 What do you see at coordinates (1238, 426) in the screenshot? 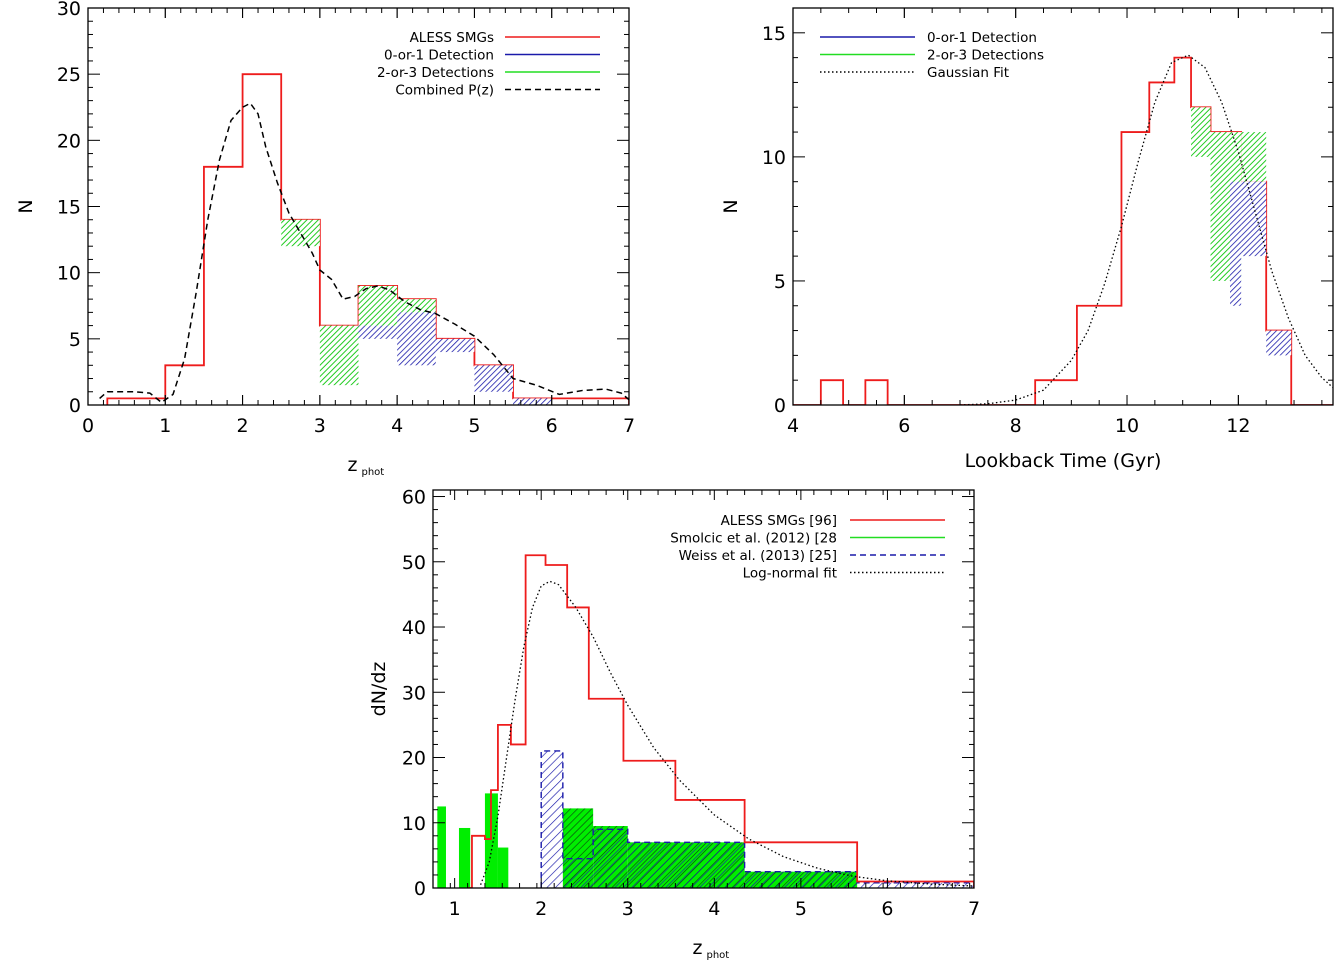
I see `x-tick-label: 12` at bounding box center [1238, 426].